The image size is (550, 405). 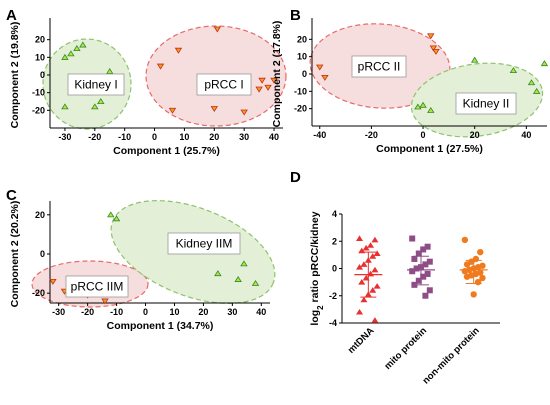 I want to click on category-label: mtDNA, so click(x=361, y=340).